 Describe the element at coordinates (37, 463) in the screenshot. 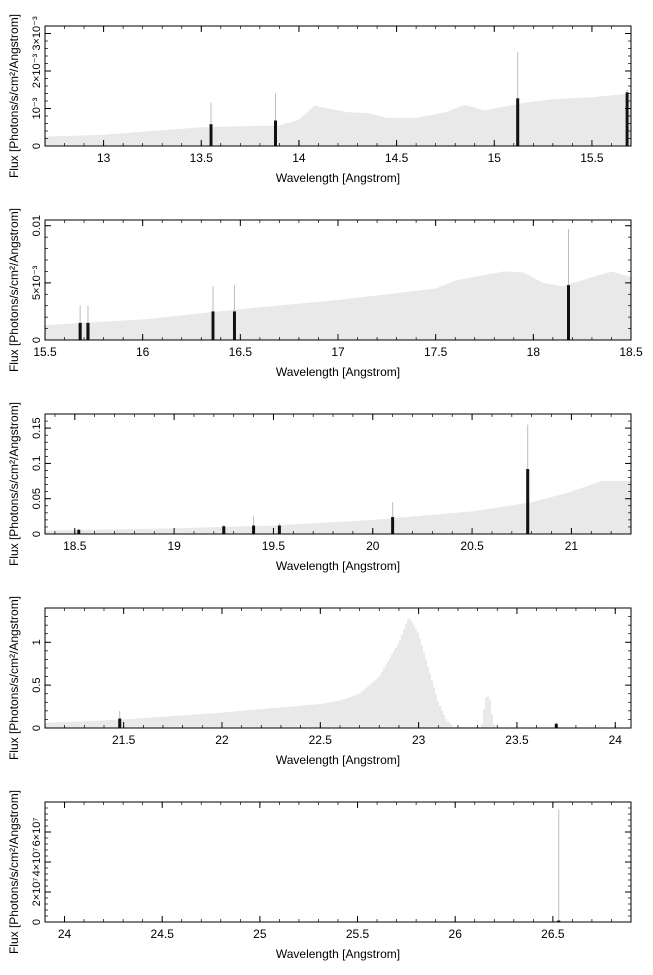

I see `y-tick-label: 0.1` at that location.